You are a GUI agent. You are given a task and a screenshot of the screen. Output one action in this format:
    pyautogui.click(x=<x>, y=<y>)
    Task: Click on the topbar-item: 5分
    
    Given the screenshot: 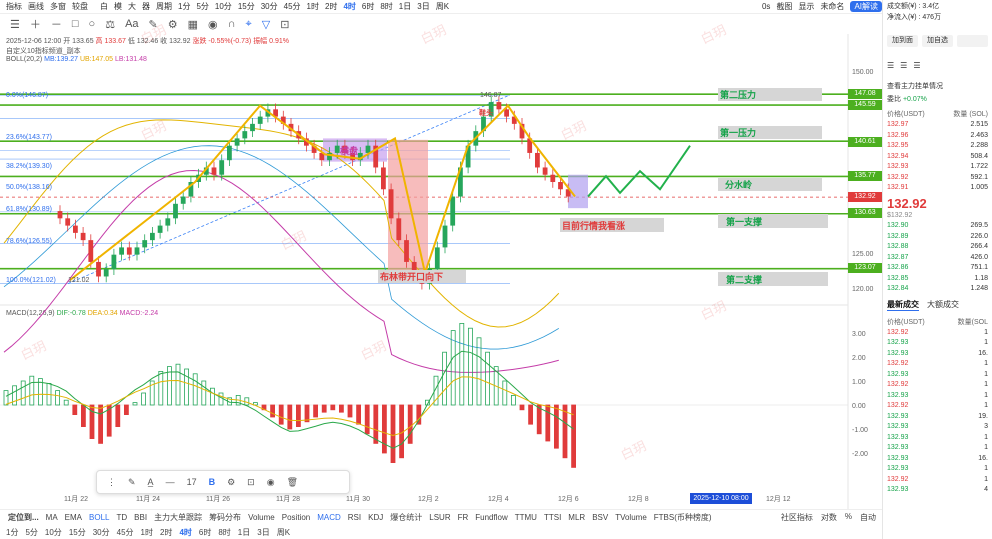 What is the action you would take?
    pyautogui.click(x=202, y=6)
    